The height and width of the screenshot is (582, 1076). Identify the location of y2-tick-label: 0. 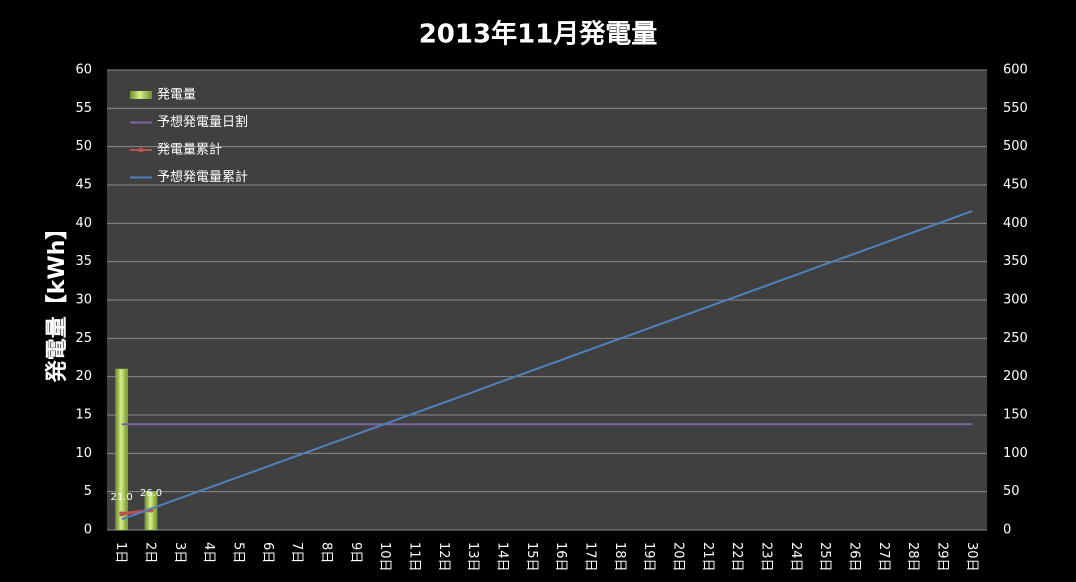
(1007, 530).